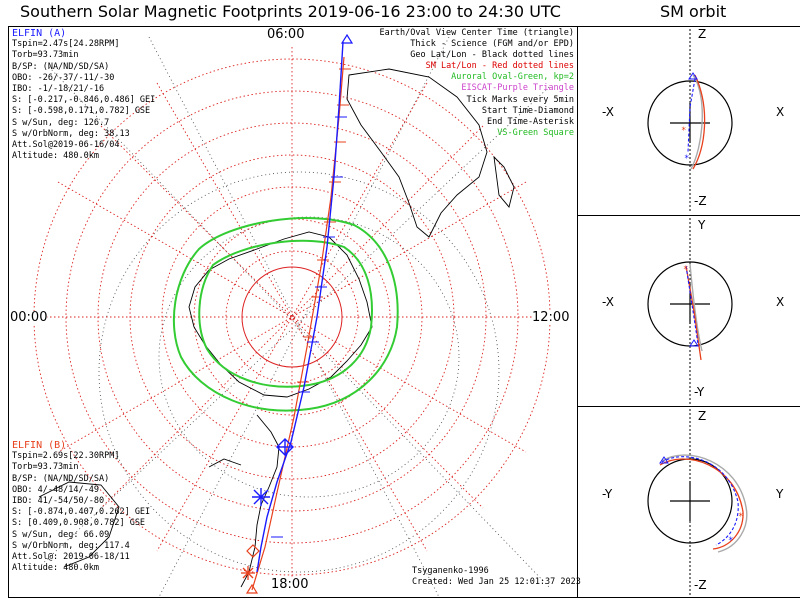 The image size is (800, 600). I want to click on legend-item: Auroral Oval-Green, kp=2, so click(512, 77).